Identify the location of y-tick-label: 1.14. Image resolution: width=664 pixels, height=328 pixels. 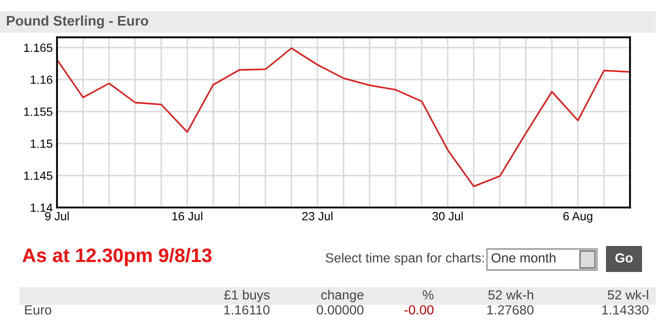
(41, 208).